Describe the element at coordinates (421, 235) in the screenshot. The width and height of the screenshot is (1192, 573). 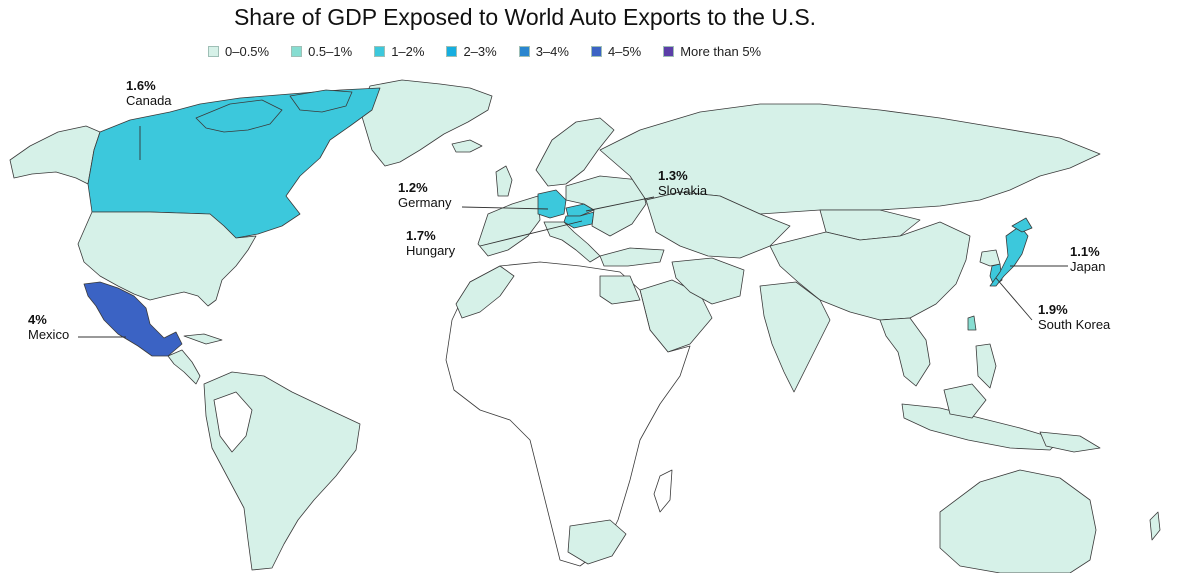
I see `hungary-value: 1.7%` at that location.